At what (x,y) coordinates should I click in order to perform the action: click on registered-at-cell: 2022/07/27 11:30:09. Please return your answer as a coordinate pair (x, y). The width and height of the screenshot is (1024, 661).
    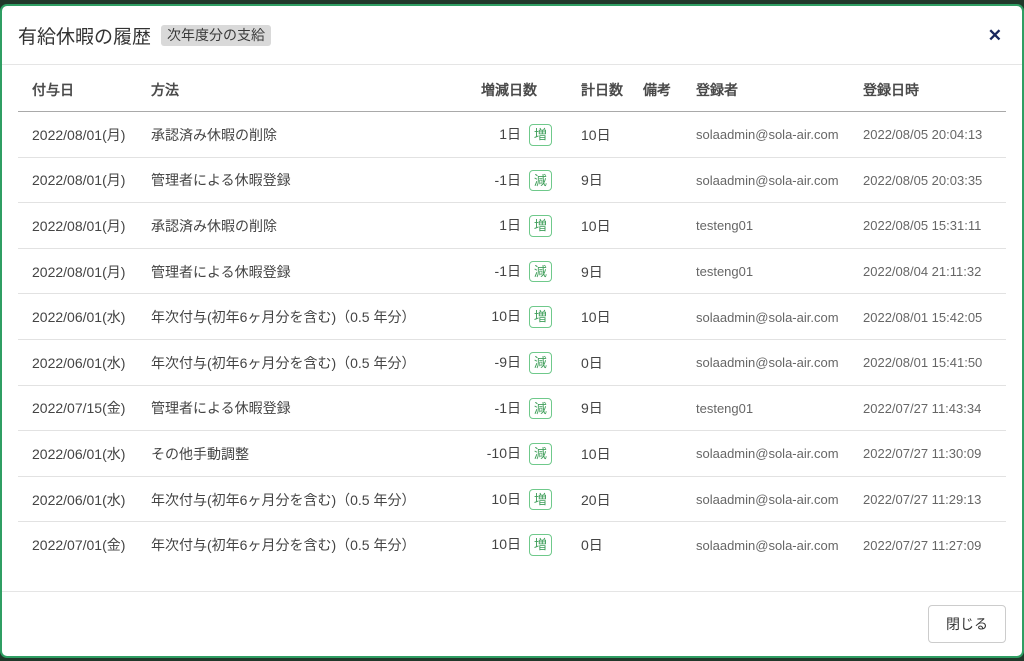
    Looking at the image, I should click on (930, 453).